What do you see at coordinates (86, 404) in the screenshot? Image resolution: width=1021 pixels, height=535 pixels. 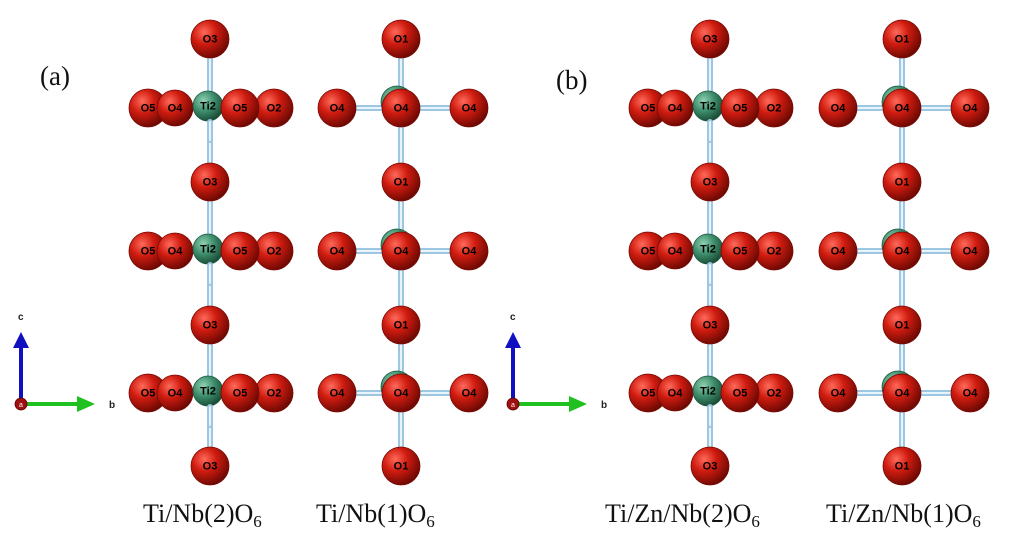 I see `b-axis-arrowhead` at bounding box center [86, 404].